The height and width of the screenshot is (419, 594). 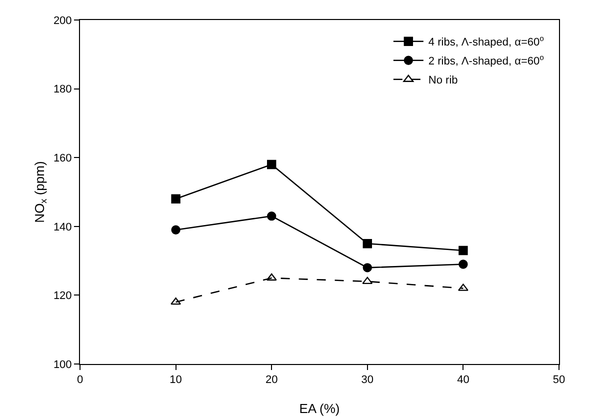 I want to click on legend-label: No rib, so click(x=443, y=80).